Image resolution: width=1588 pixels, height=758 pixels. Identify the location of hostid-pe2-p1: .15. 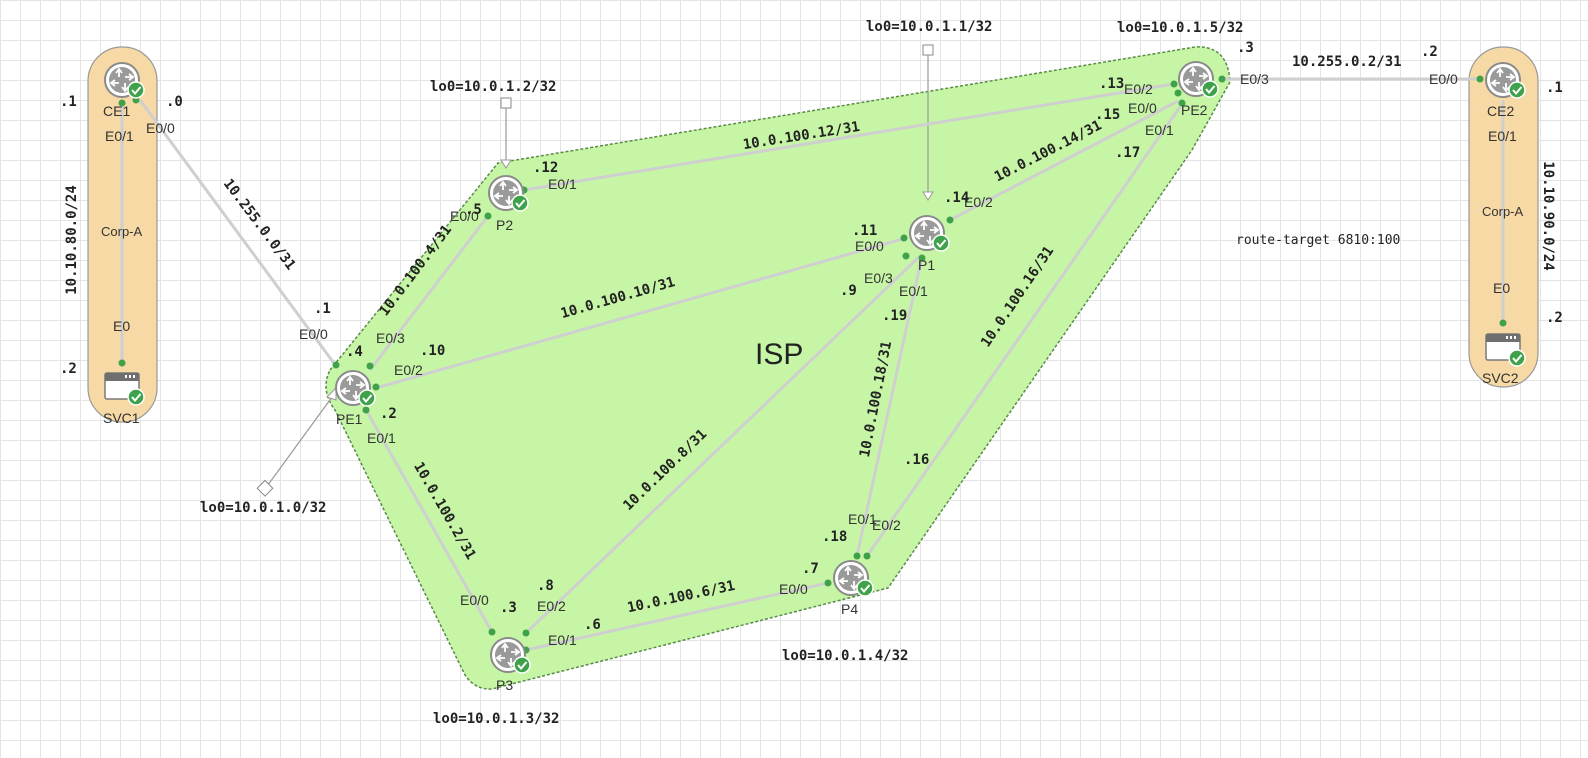
(1107, 115).